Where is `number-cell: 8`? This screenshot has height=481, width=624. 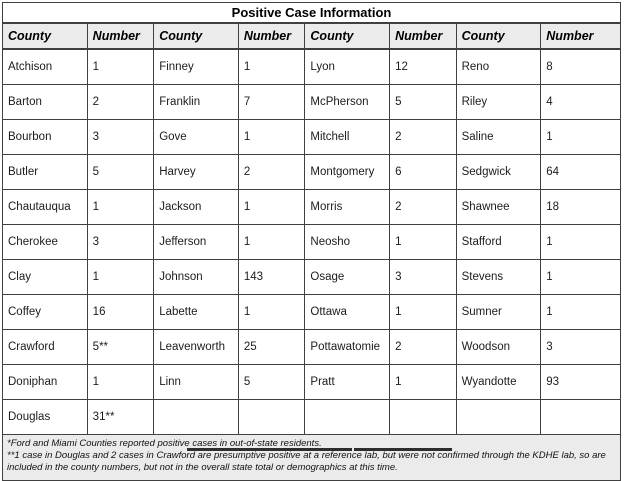
number-cell: 8 is located at coordinates (580, 66).